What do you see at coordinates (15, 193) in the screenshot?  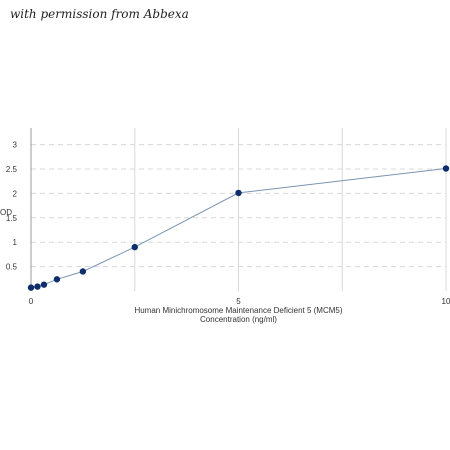 I see `y-tick-label: 2` at bounding box center [15, 193].